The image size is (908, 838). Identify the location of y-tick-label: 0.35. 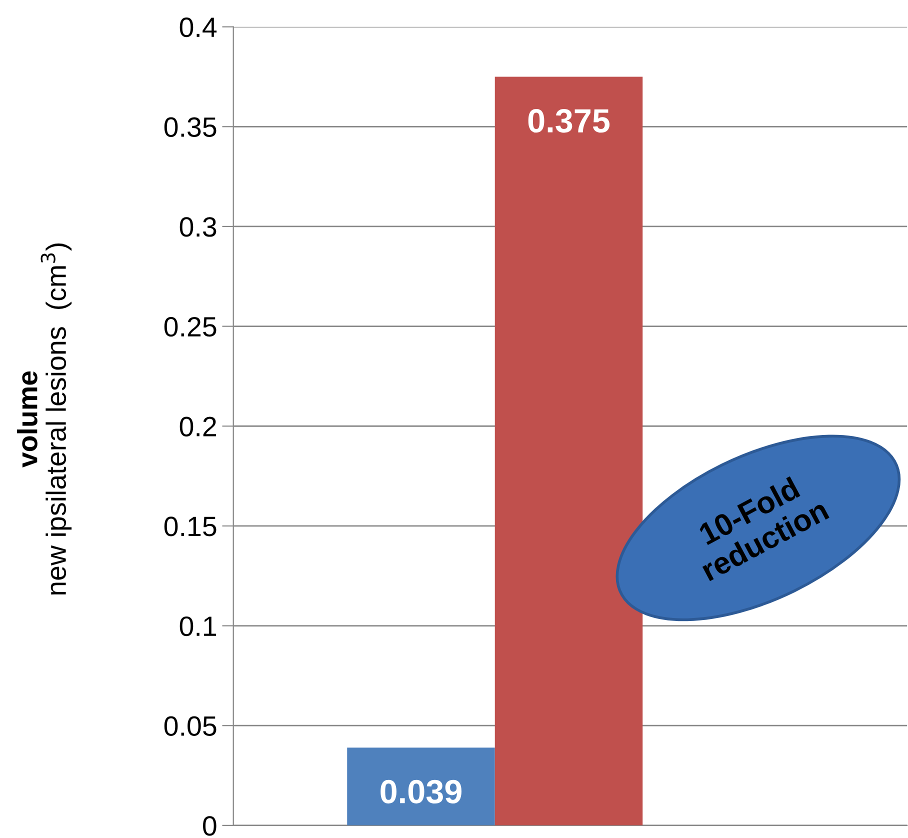
(190, 127).